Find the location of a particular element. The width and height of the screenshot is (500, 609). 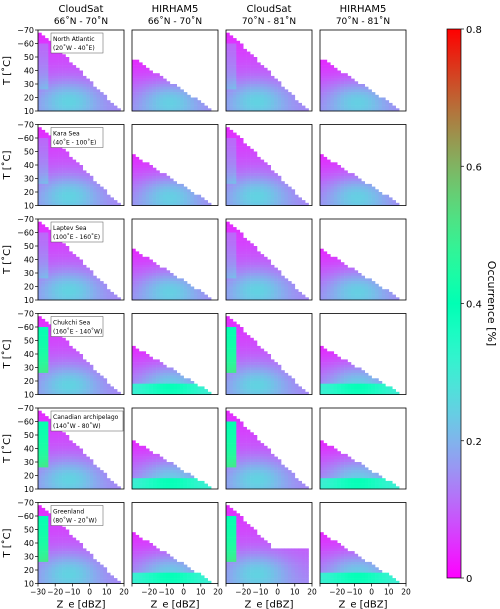

panel-frame is located at coordinates (363, 354).